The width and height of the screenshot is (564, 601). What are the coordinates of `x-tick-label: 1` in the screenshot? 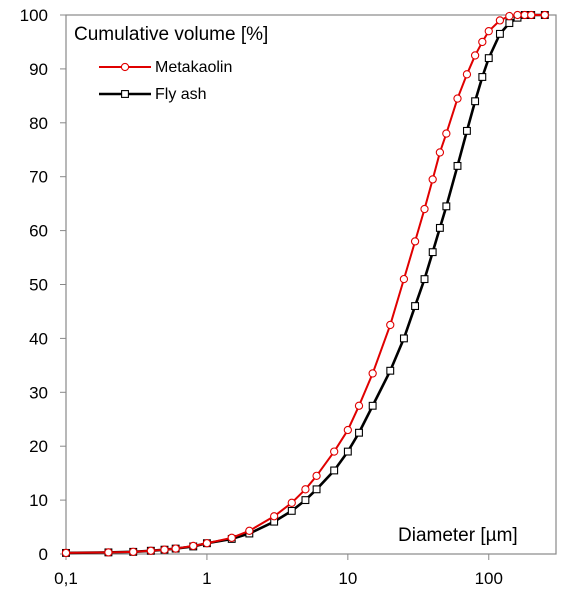 It's located at (206, 578).